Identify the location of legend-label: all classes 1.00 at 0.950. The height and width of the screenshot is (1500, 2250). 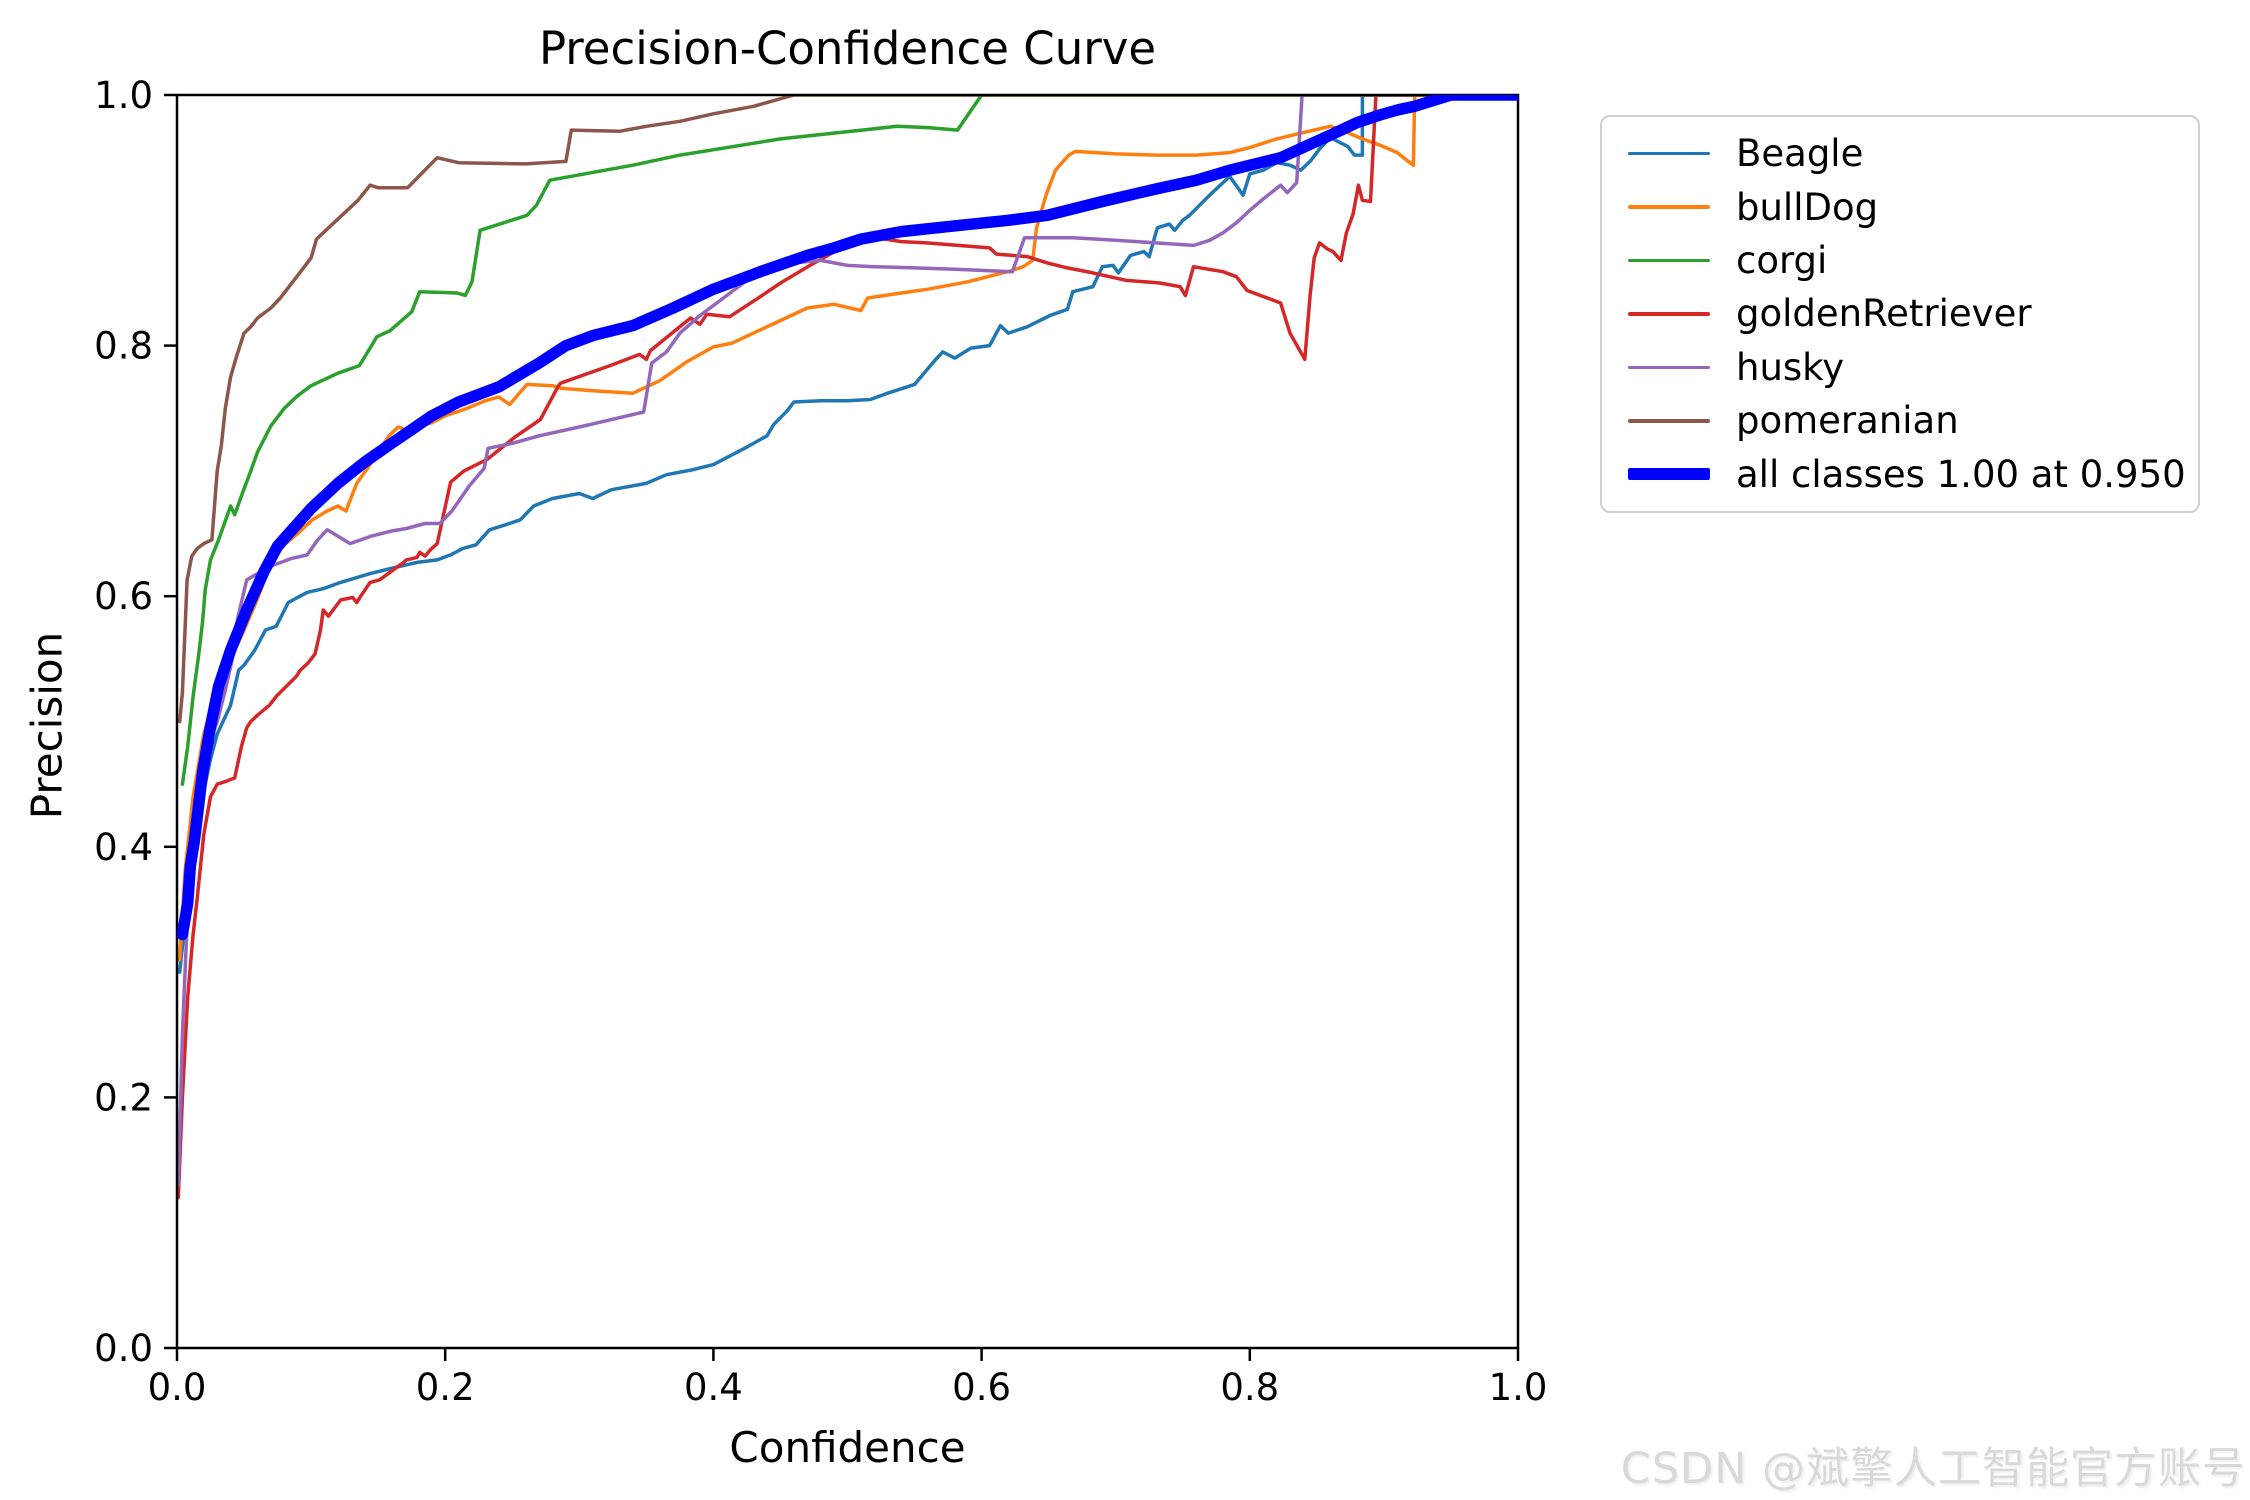
(1961, 474).